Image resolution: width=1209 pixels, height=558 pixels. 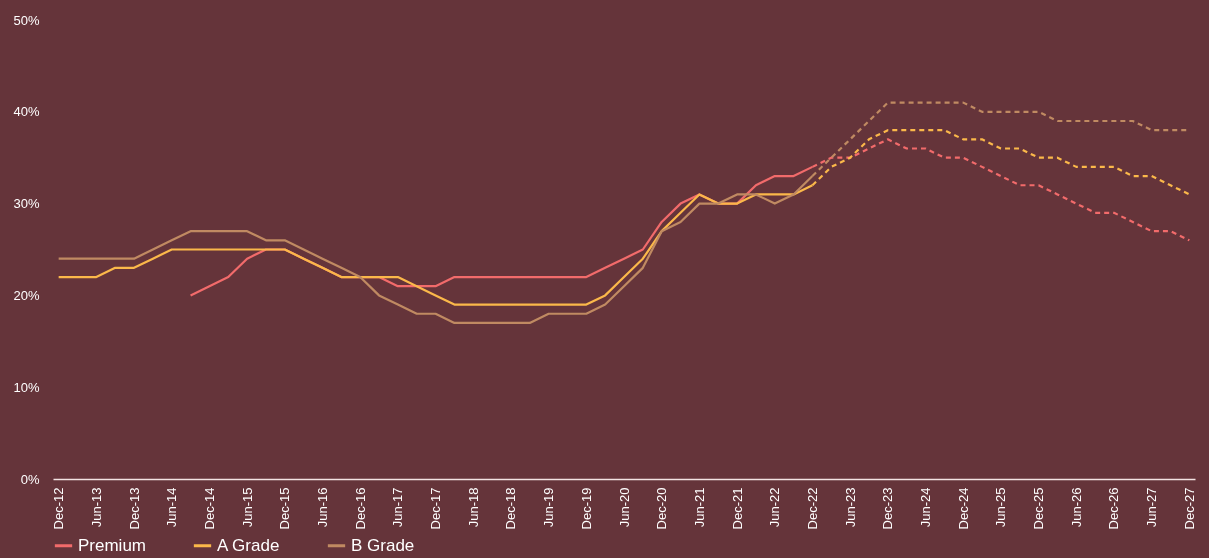 I want to click on x-tick-label: Dec-20, so click(x=662, y=508).